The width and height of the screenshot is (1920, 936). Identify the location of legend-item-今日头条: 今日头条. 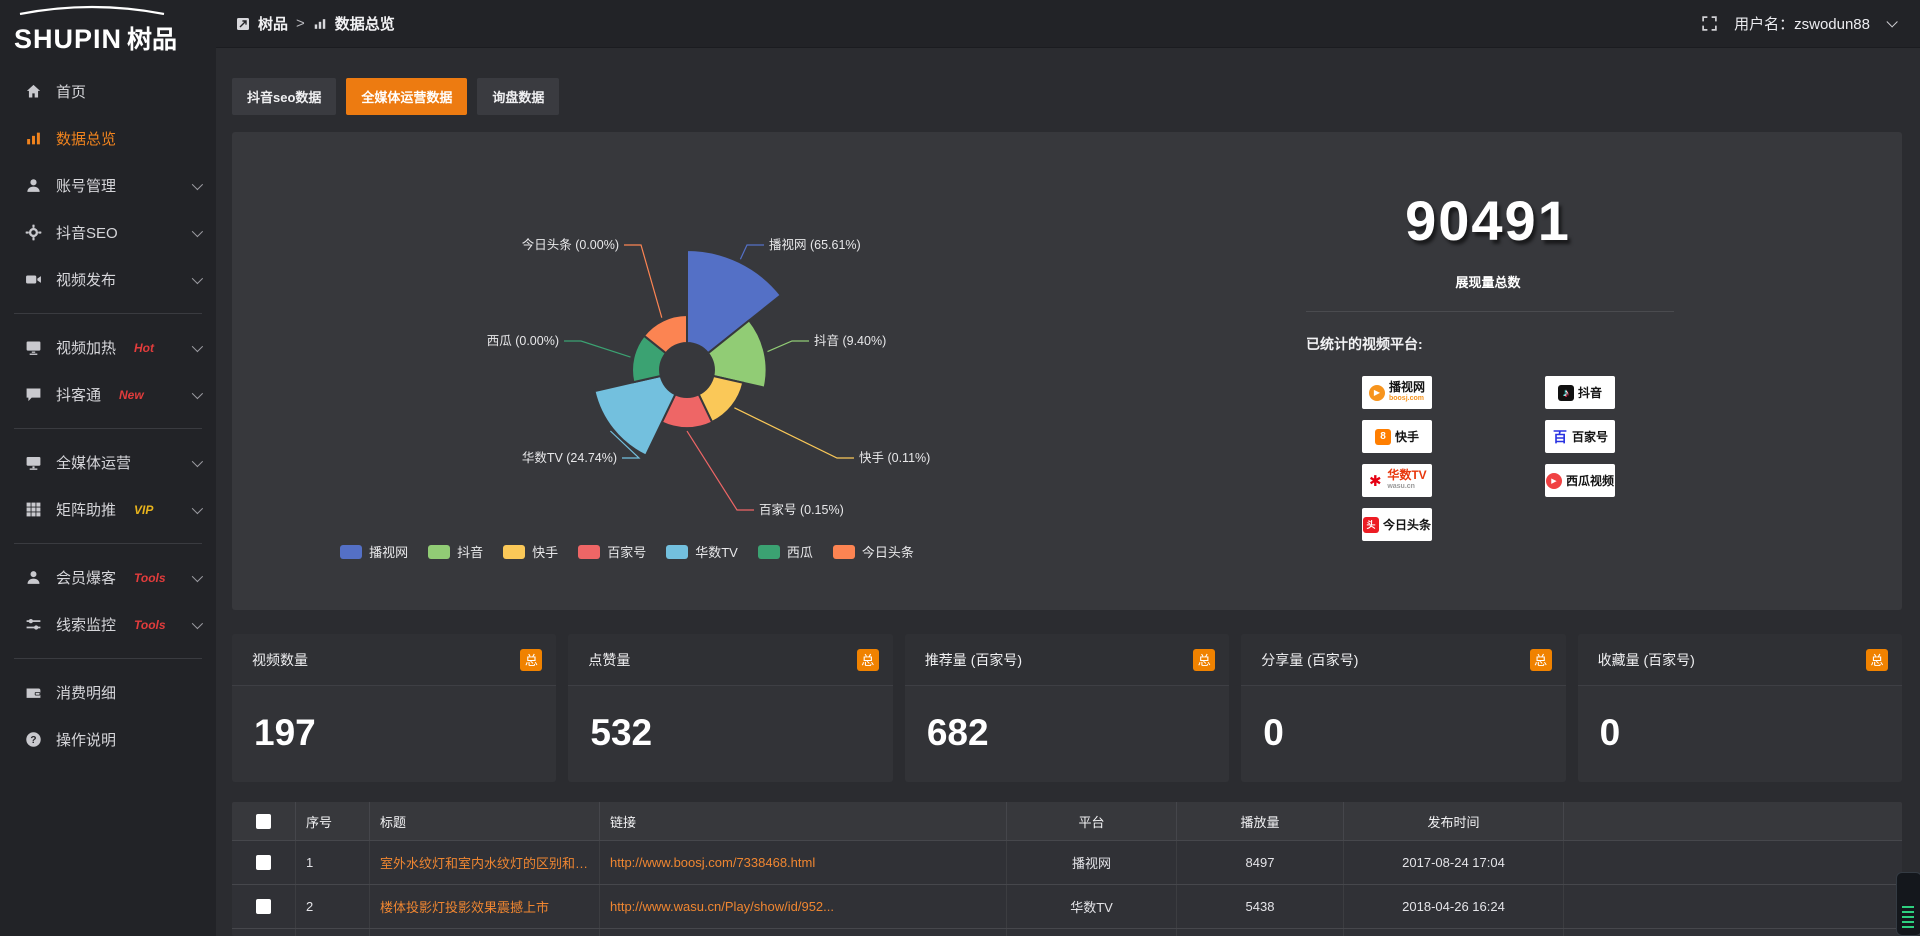
(873, 551).